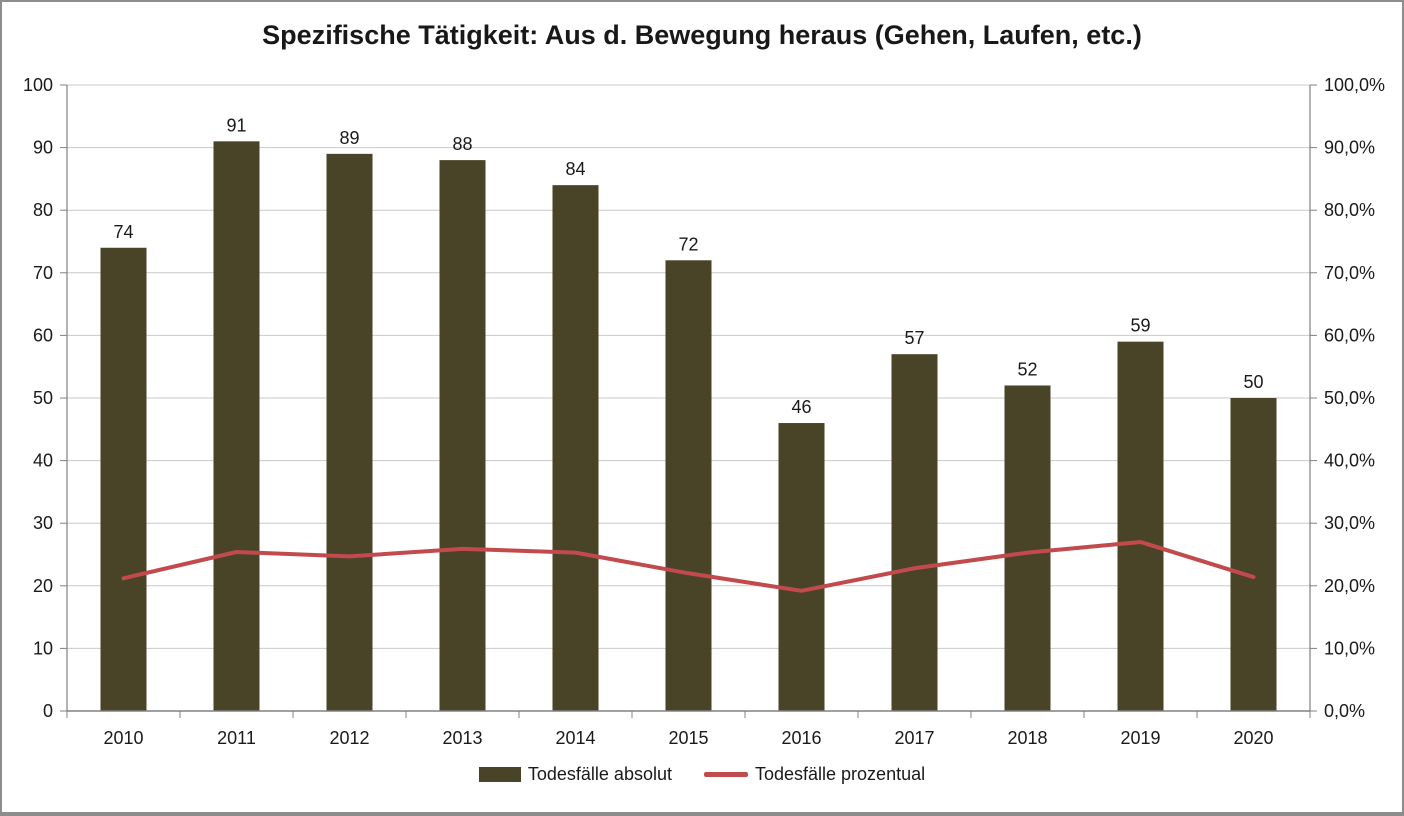  What do you see at coordinates (688, 244) in the screenshot?
I see `bar-value-label: 72` at bounding box center [688, 244].